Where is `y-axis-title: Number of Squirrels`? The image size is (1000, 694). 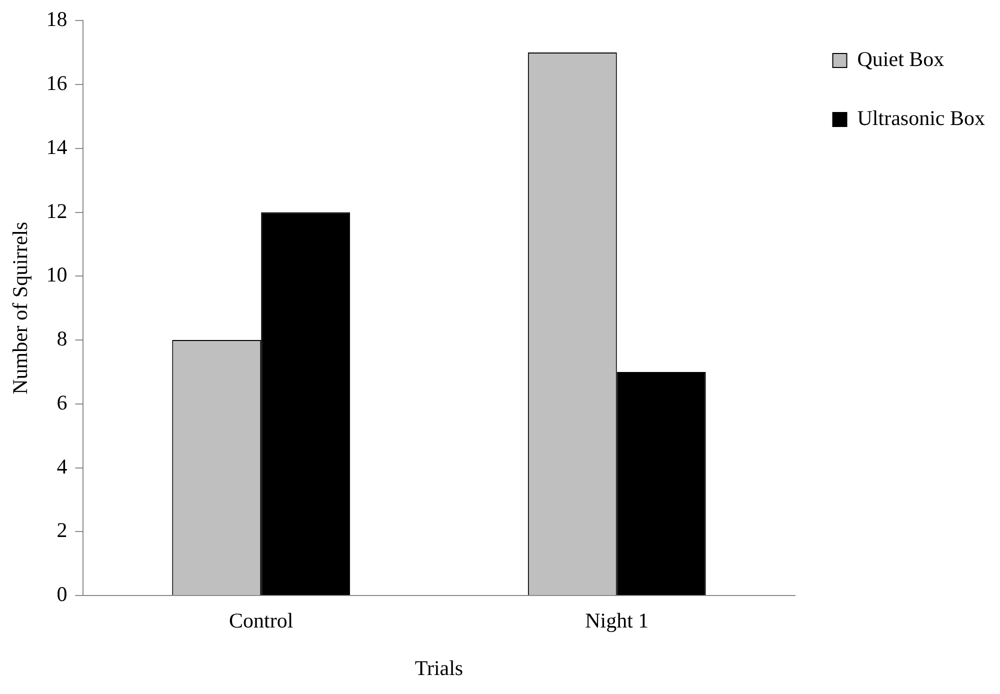 y-axis-title: Number of Squirrels is located at coordinates (20, 308).